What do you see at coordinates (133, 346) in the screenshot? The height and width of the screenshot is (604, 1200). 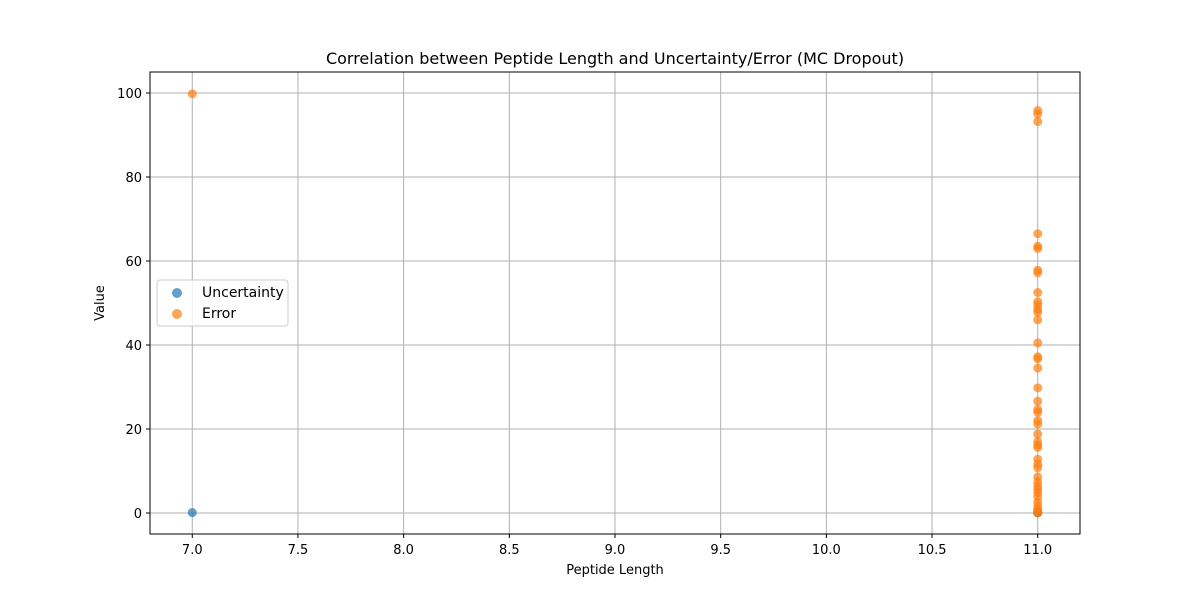 I see `y-tick-label: 40` at bounding box center [133, 346].